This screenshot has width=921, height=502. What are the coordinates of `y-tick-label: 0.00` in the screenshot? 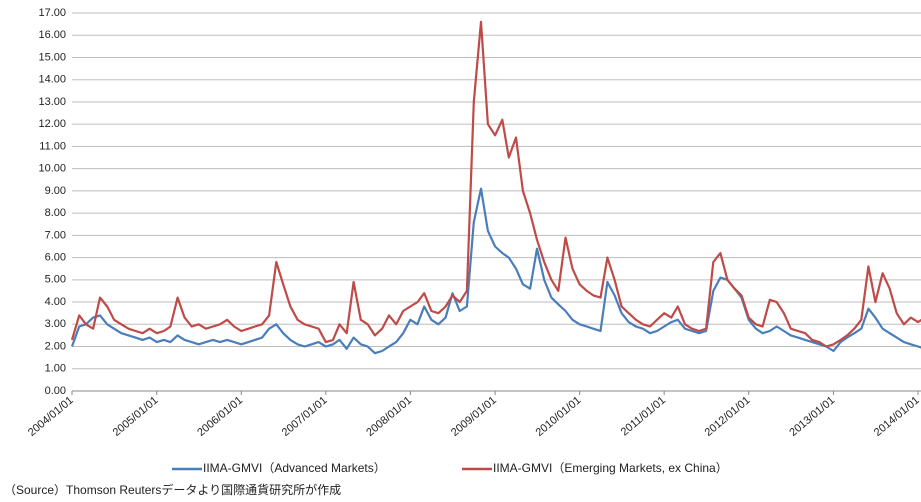 It's located at (55, 391).